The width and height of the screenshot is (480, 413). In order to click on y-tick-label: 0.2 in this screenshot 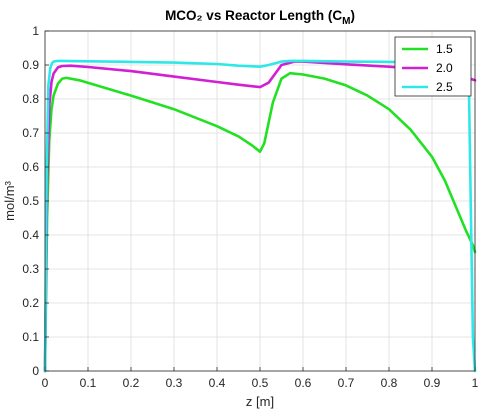, I will do `click(30, 303)`.